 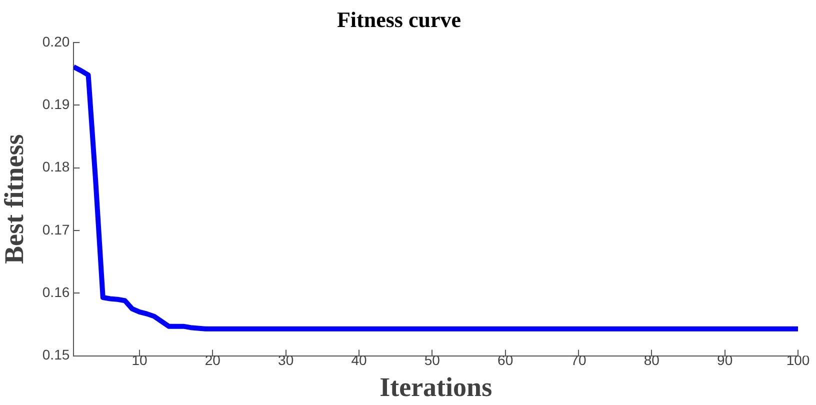 I want to click on y-tick-label: 0.18, so click(x=56, y=166).